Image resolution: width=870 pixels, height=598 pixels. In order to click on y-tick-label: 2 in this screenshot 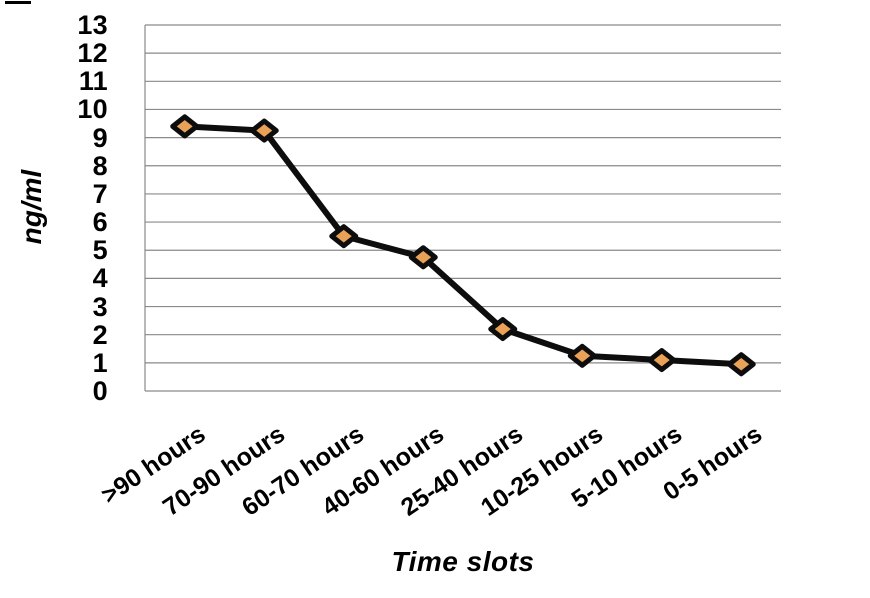, I will do `click(100, 334)`.